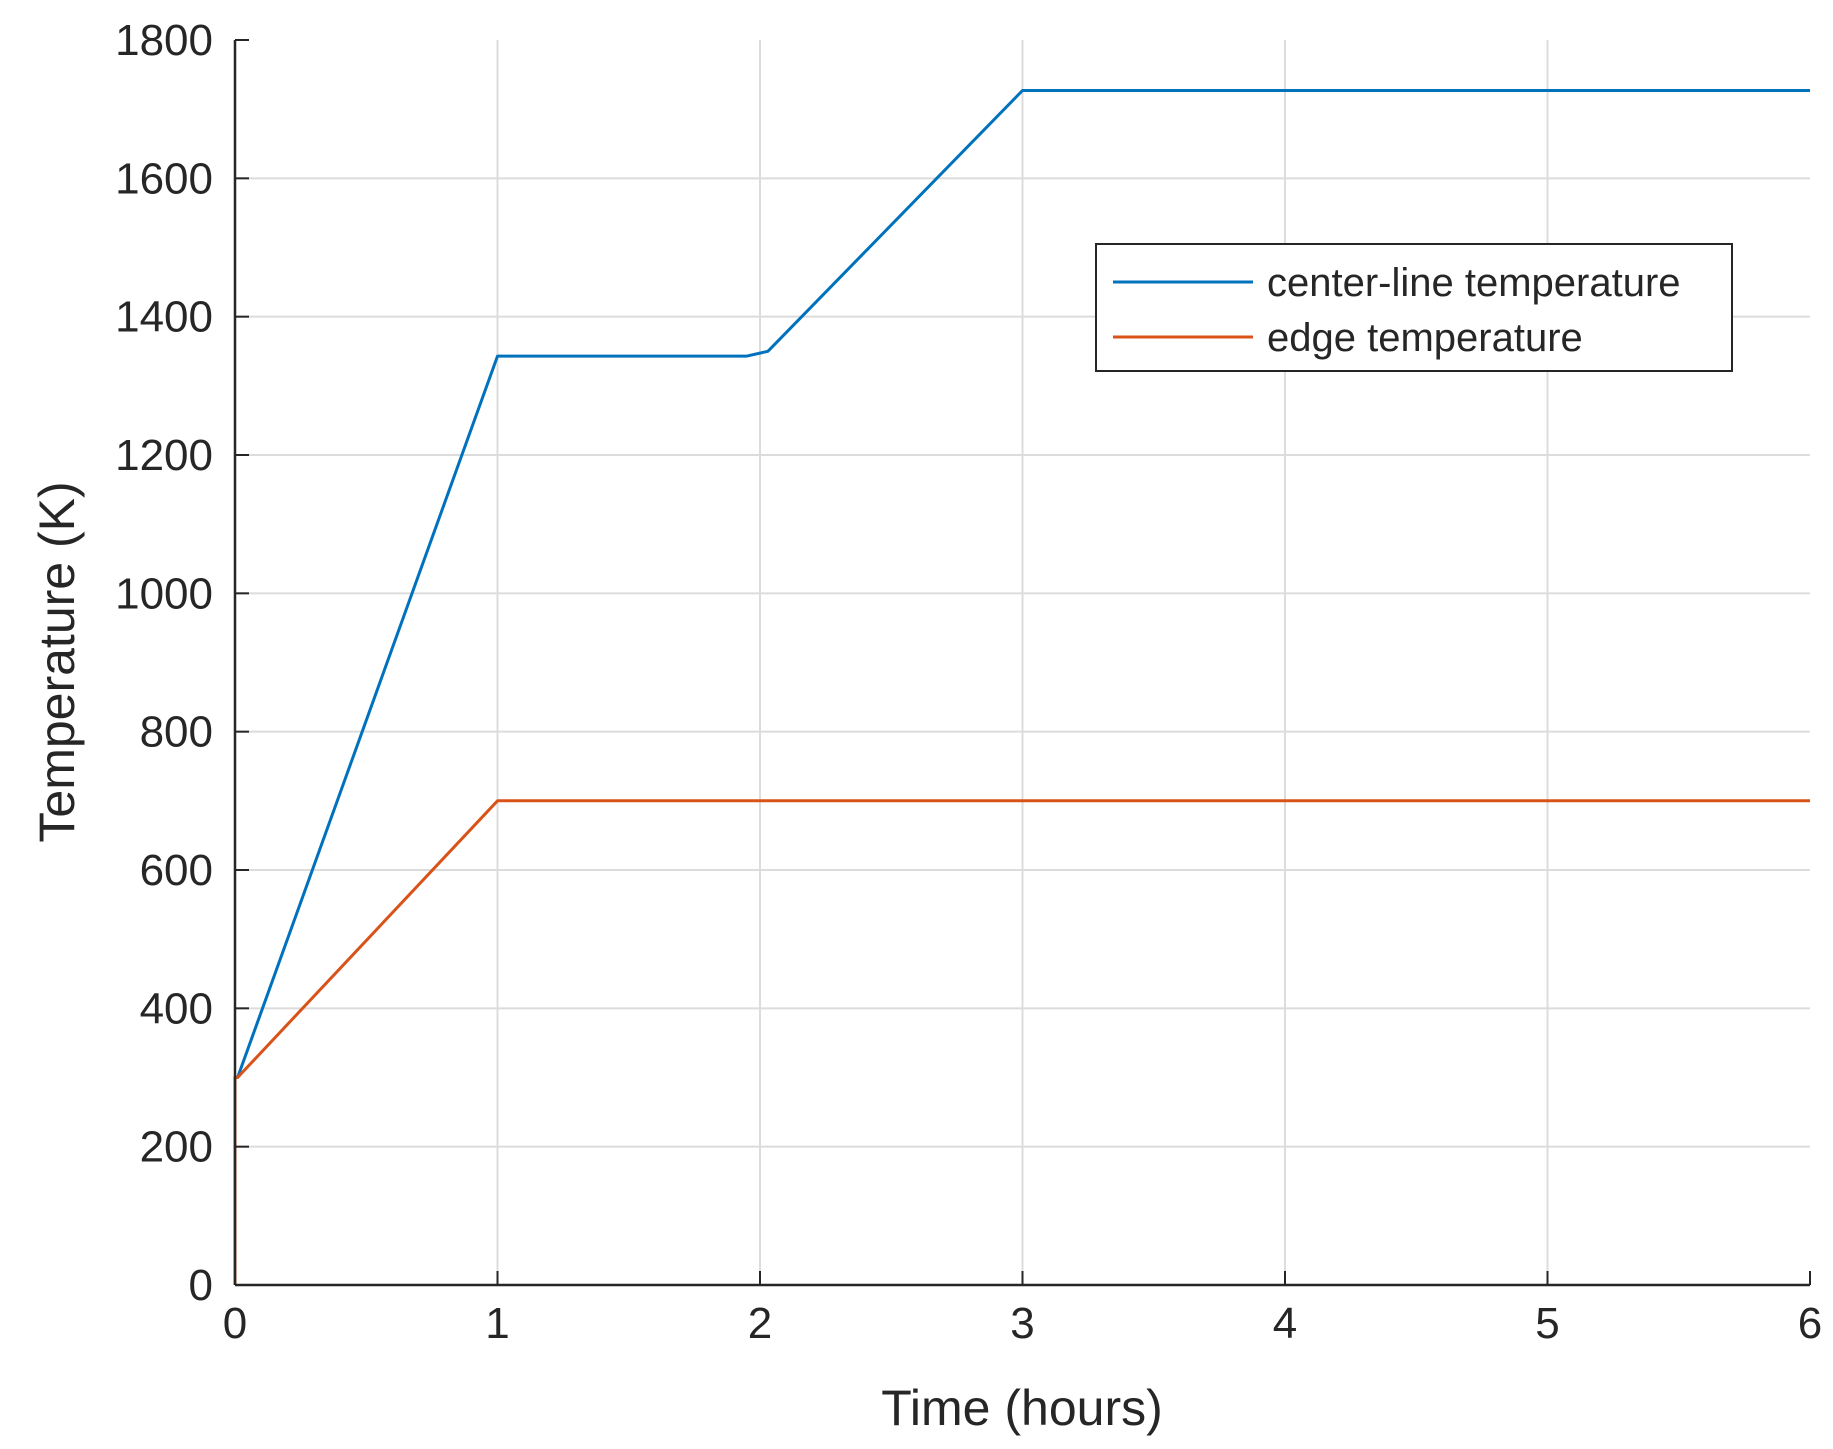  Describe the element at coordinates (164, 178) in the screenshot. I see `y-tick-label: 1600` at that location.